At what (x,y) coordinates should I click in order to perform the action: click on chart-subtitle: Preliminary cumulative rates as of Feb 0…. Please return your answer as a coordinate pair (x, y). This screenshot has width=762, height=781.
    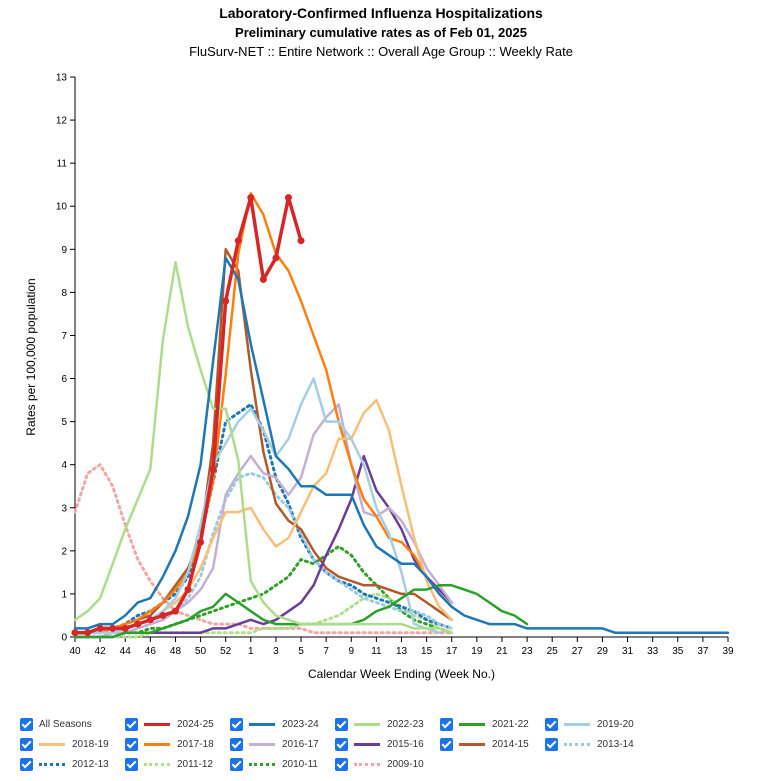
    Looking at the image, I should click on (381, 32).